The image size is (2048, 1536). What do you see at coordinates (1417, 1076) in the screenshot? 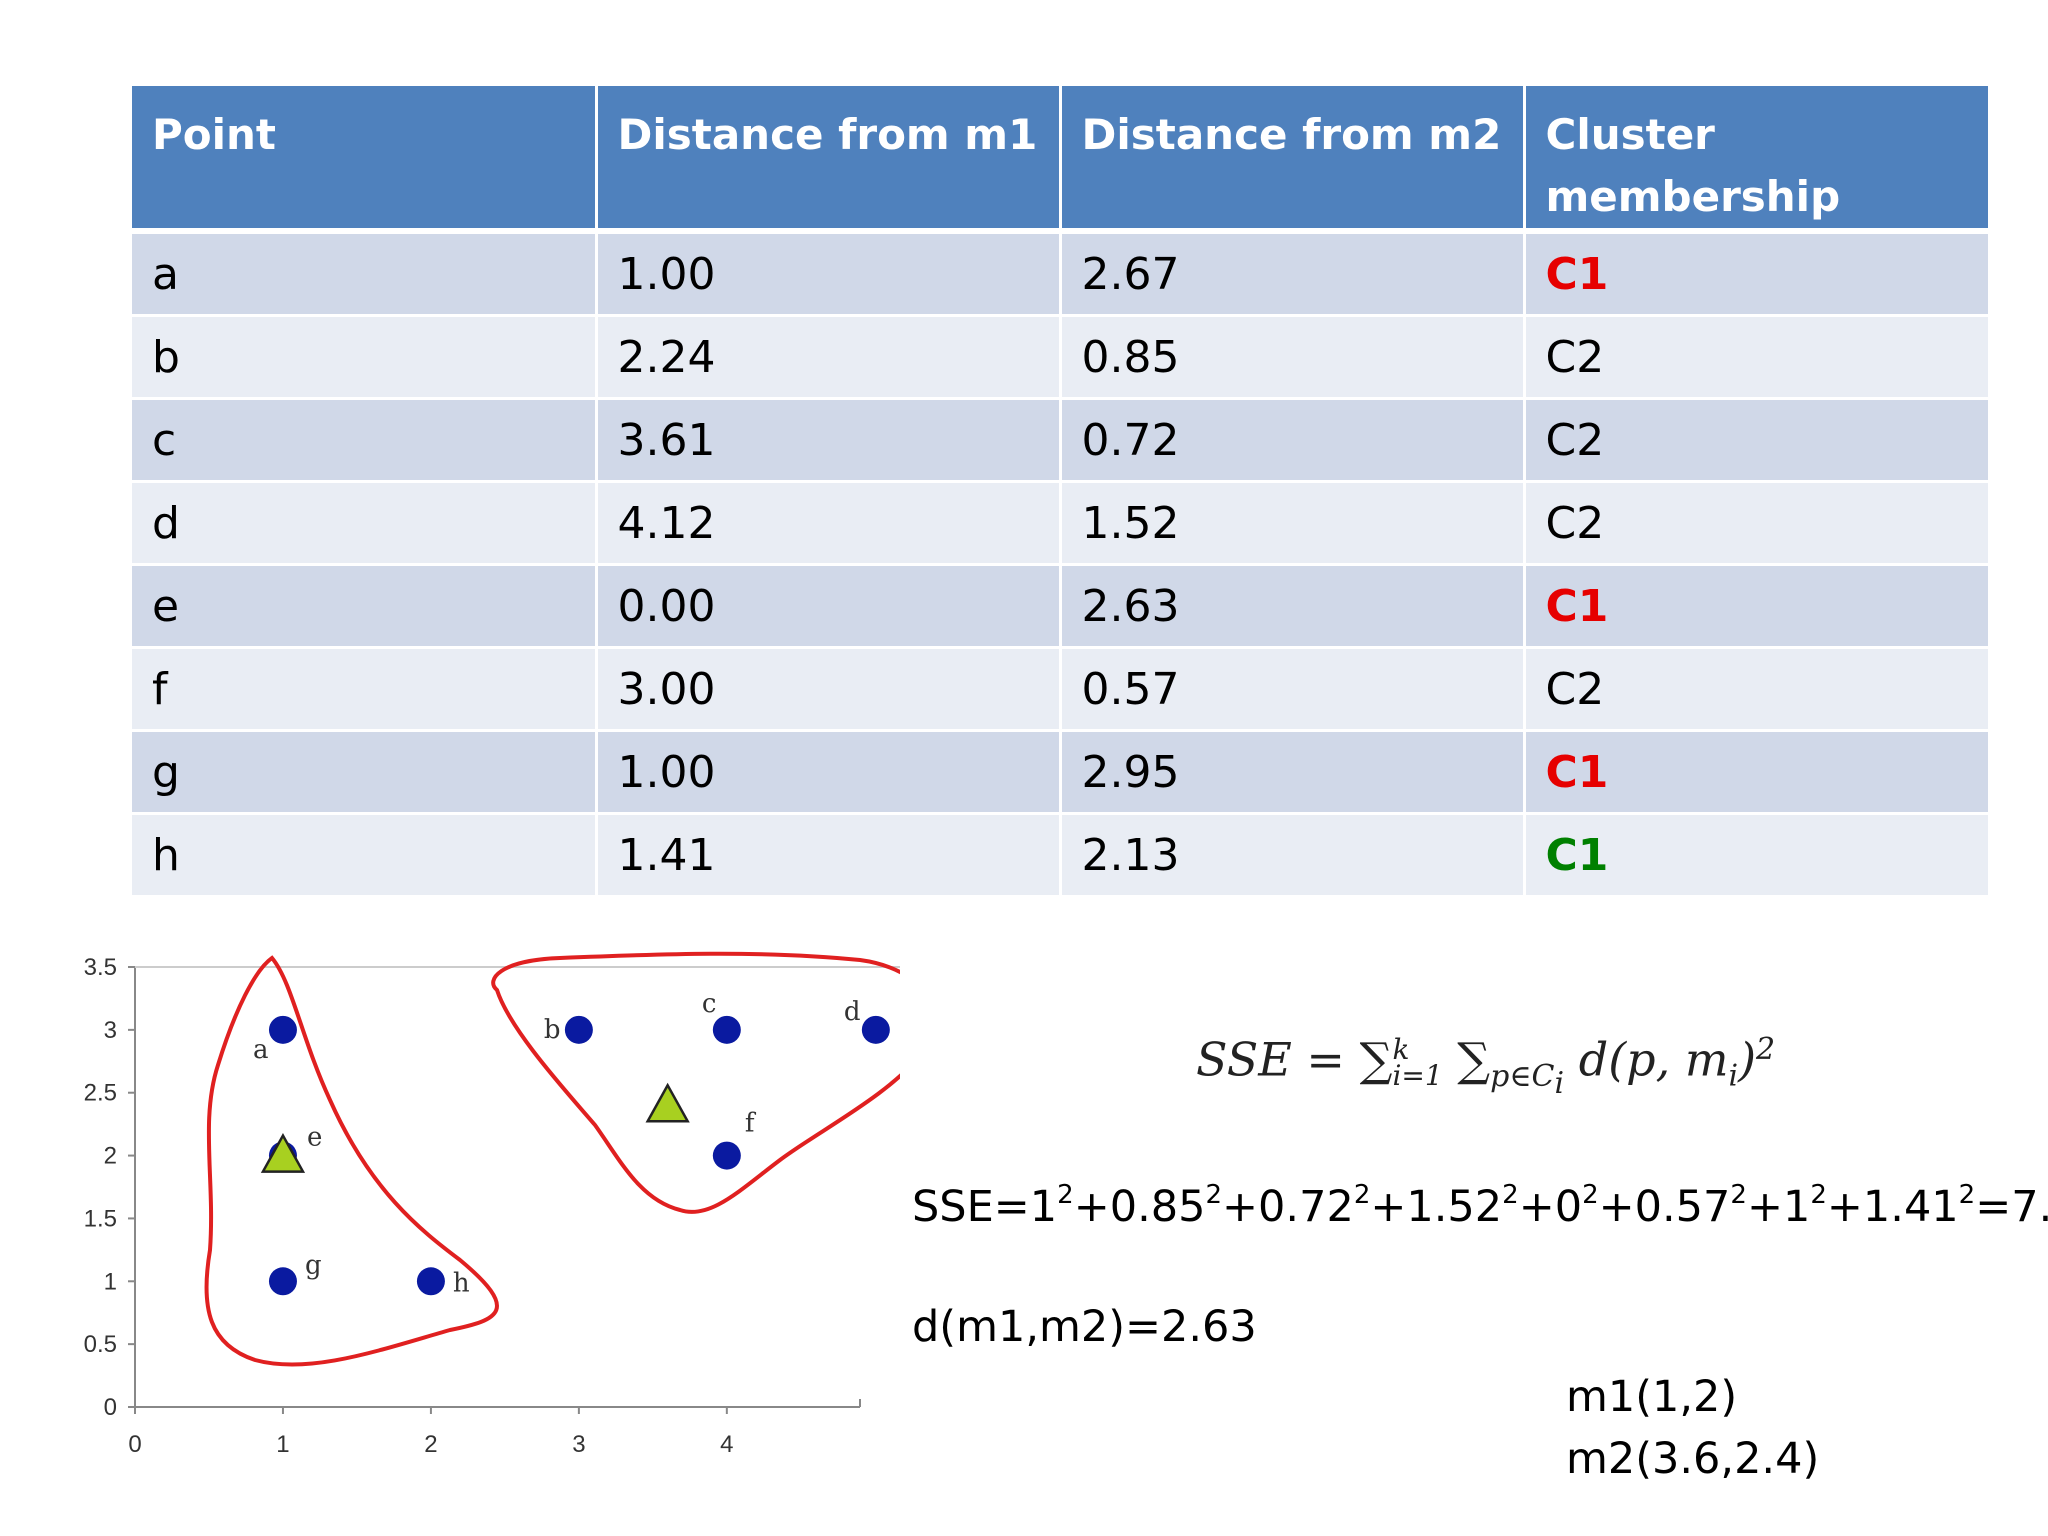
I see `sum-lower-bound: i=1` at bounding box center [1417, 1076].